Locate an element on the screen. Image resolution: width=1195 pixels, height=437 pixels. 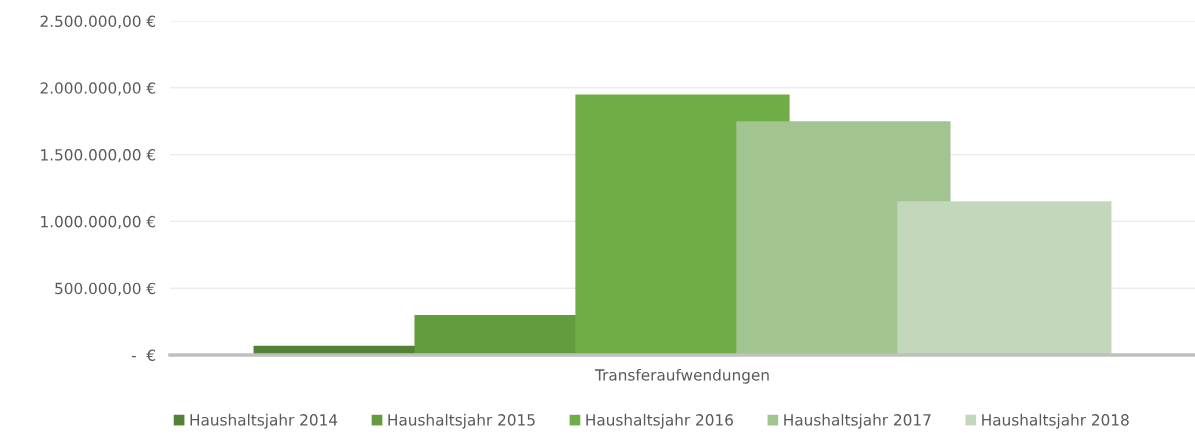
y-tick-label: 500.000,00 € is located at coordinates (105, 289).